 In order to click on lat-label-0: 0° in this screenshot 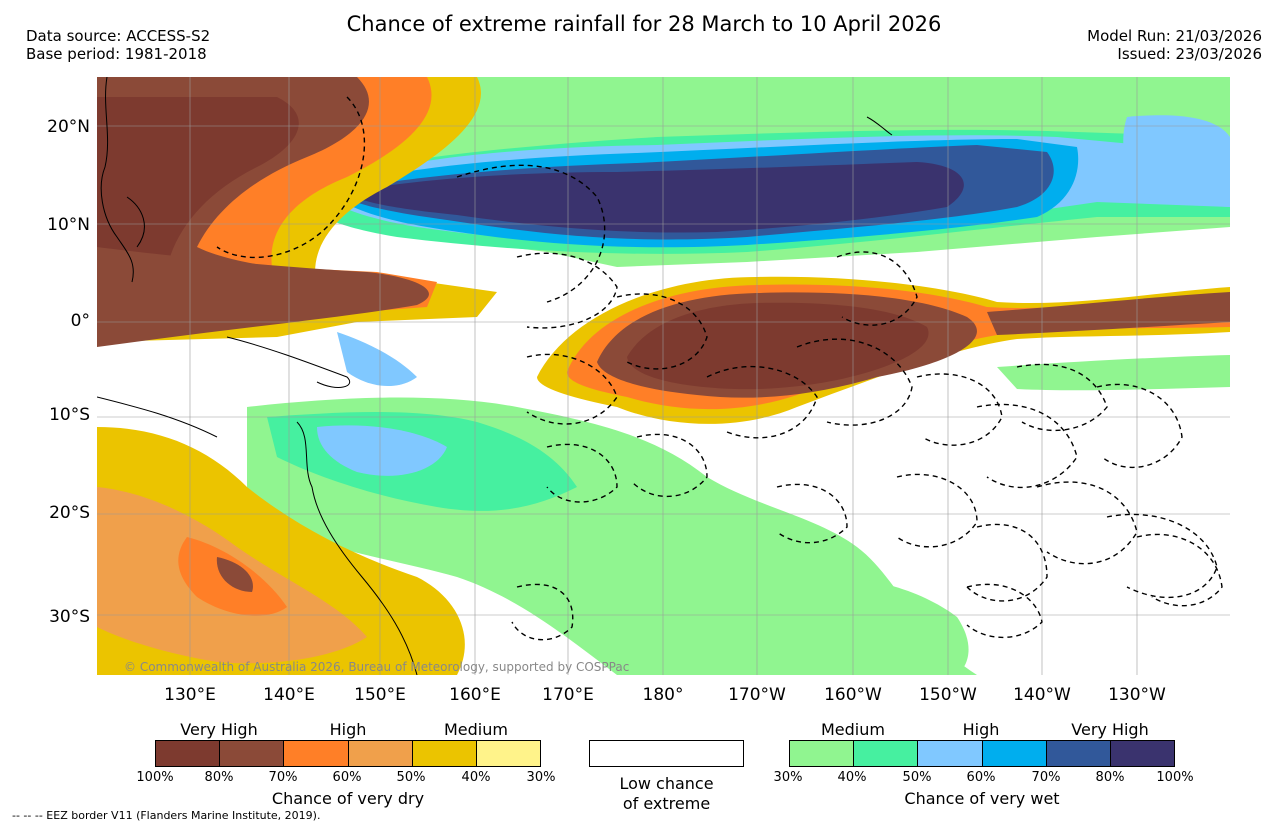, I will do `click(80, 321)`.